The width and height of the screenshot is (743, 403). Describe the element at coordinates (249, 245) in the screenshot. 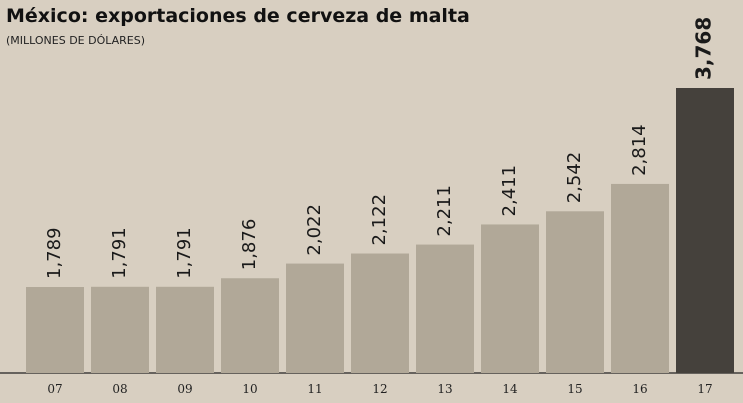

I see `value-label: 1,876` at that location.